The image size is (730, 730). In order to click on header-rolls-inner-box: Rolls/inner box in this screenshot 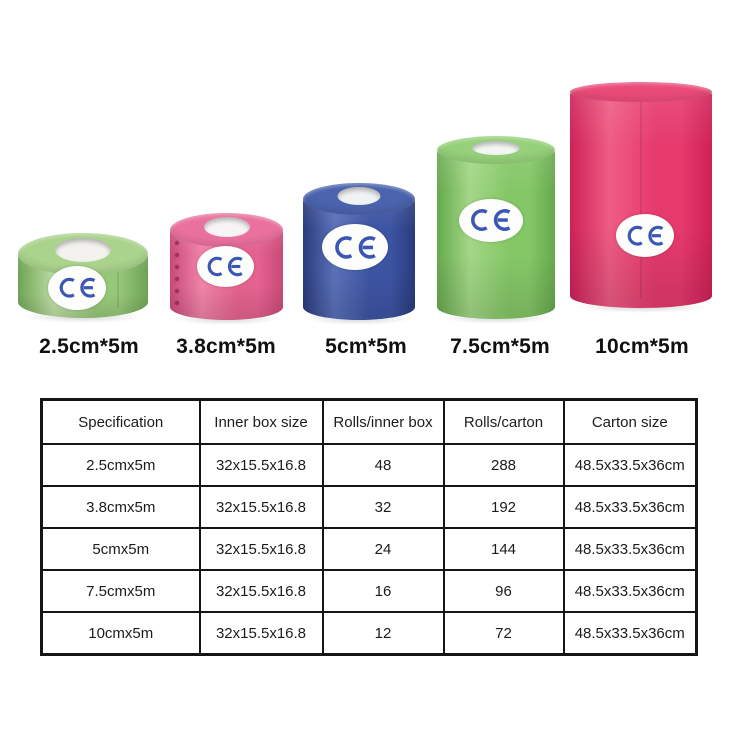, I will do `click(383, 421)`.